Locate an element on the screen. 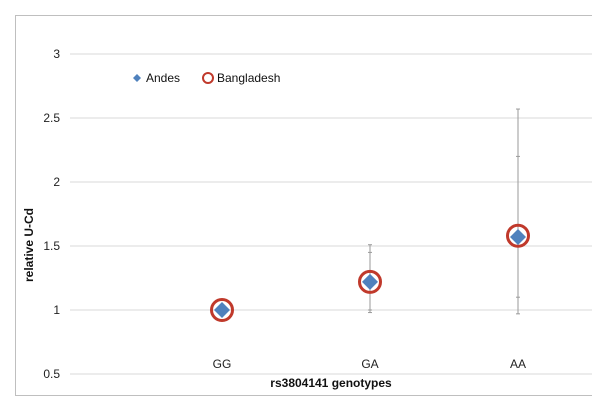 Image resolution: width=592 pixels, height=396 pixels. x-tick-label: GA is located at coordinates (369, 364).